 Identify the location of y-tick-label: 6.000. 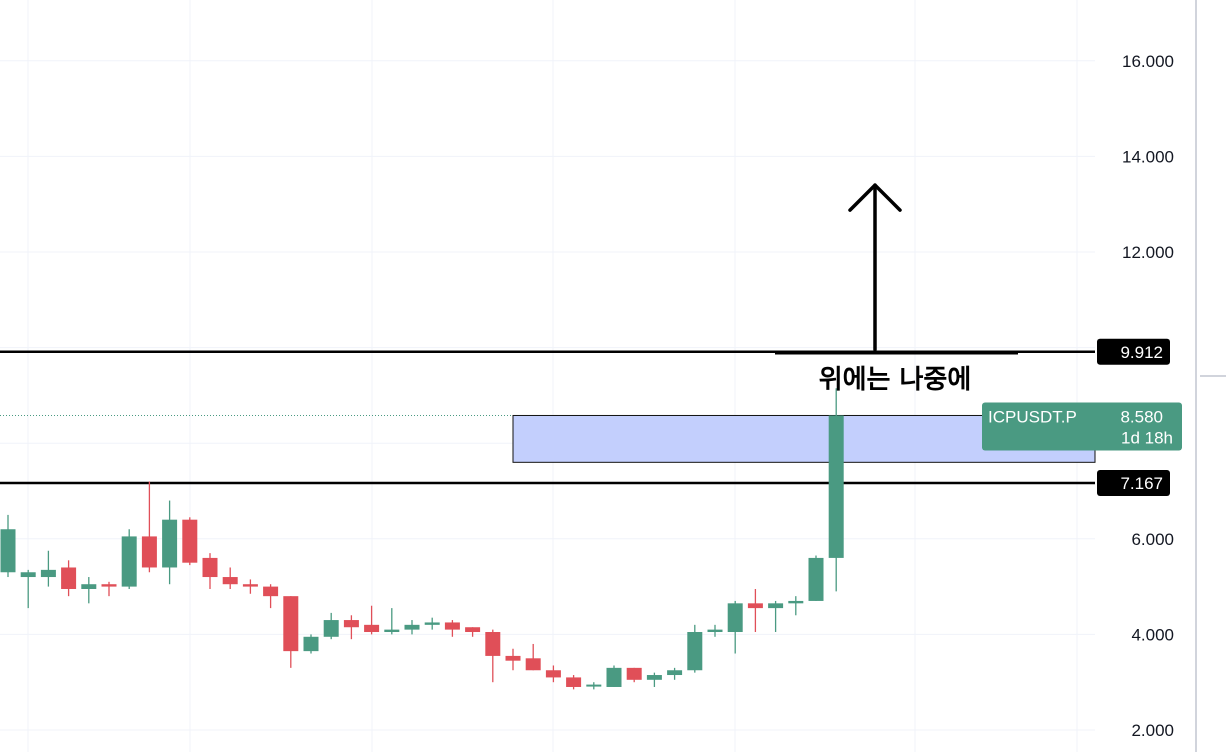
(1152, 539).